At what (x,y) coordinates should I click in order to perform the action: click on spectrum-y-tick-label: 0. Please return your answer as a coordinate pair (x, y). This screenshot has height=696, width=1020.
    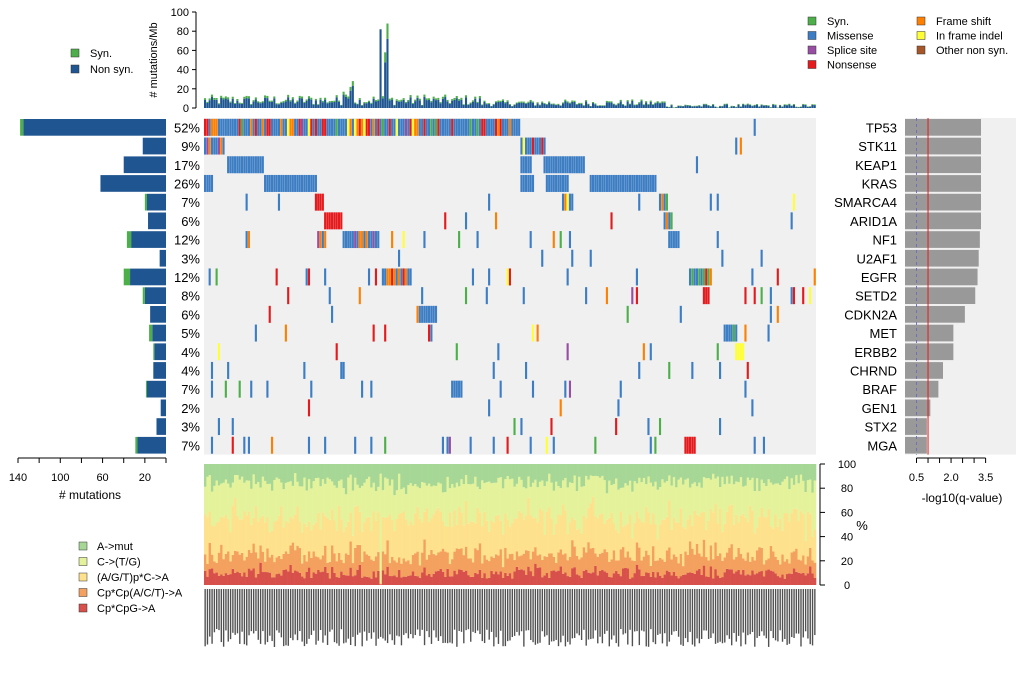
    Looking at the image, I should click on (847, 586).